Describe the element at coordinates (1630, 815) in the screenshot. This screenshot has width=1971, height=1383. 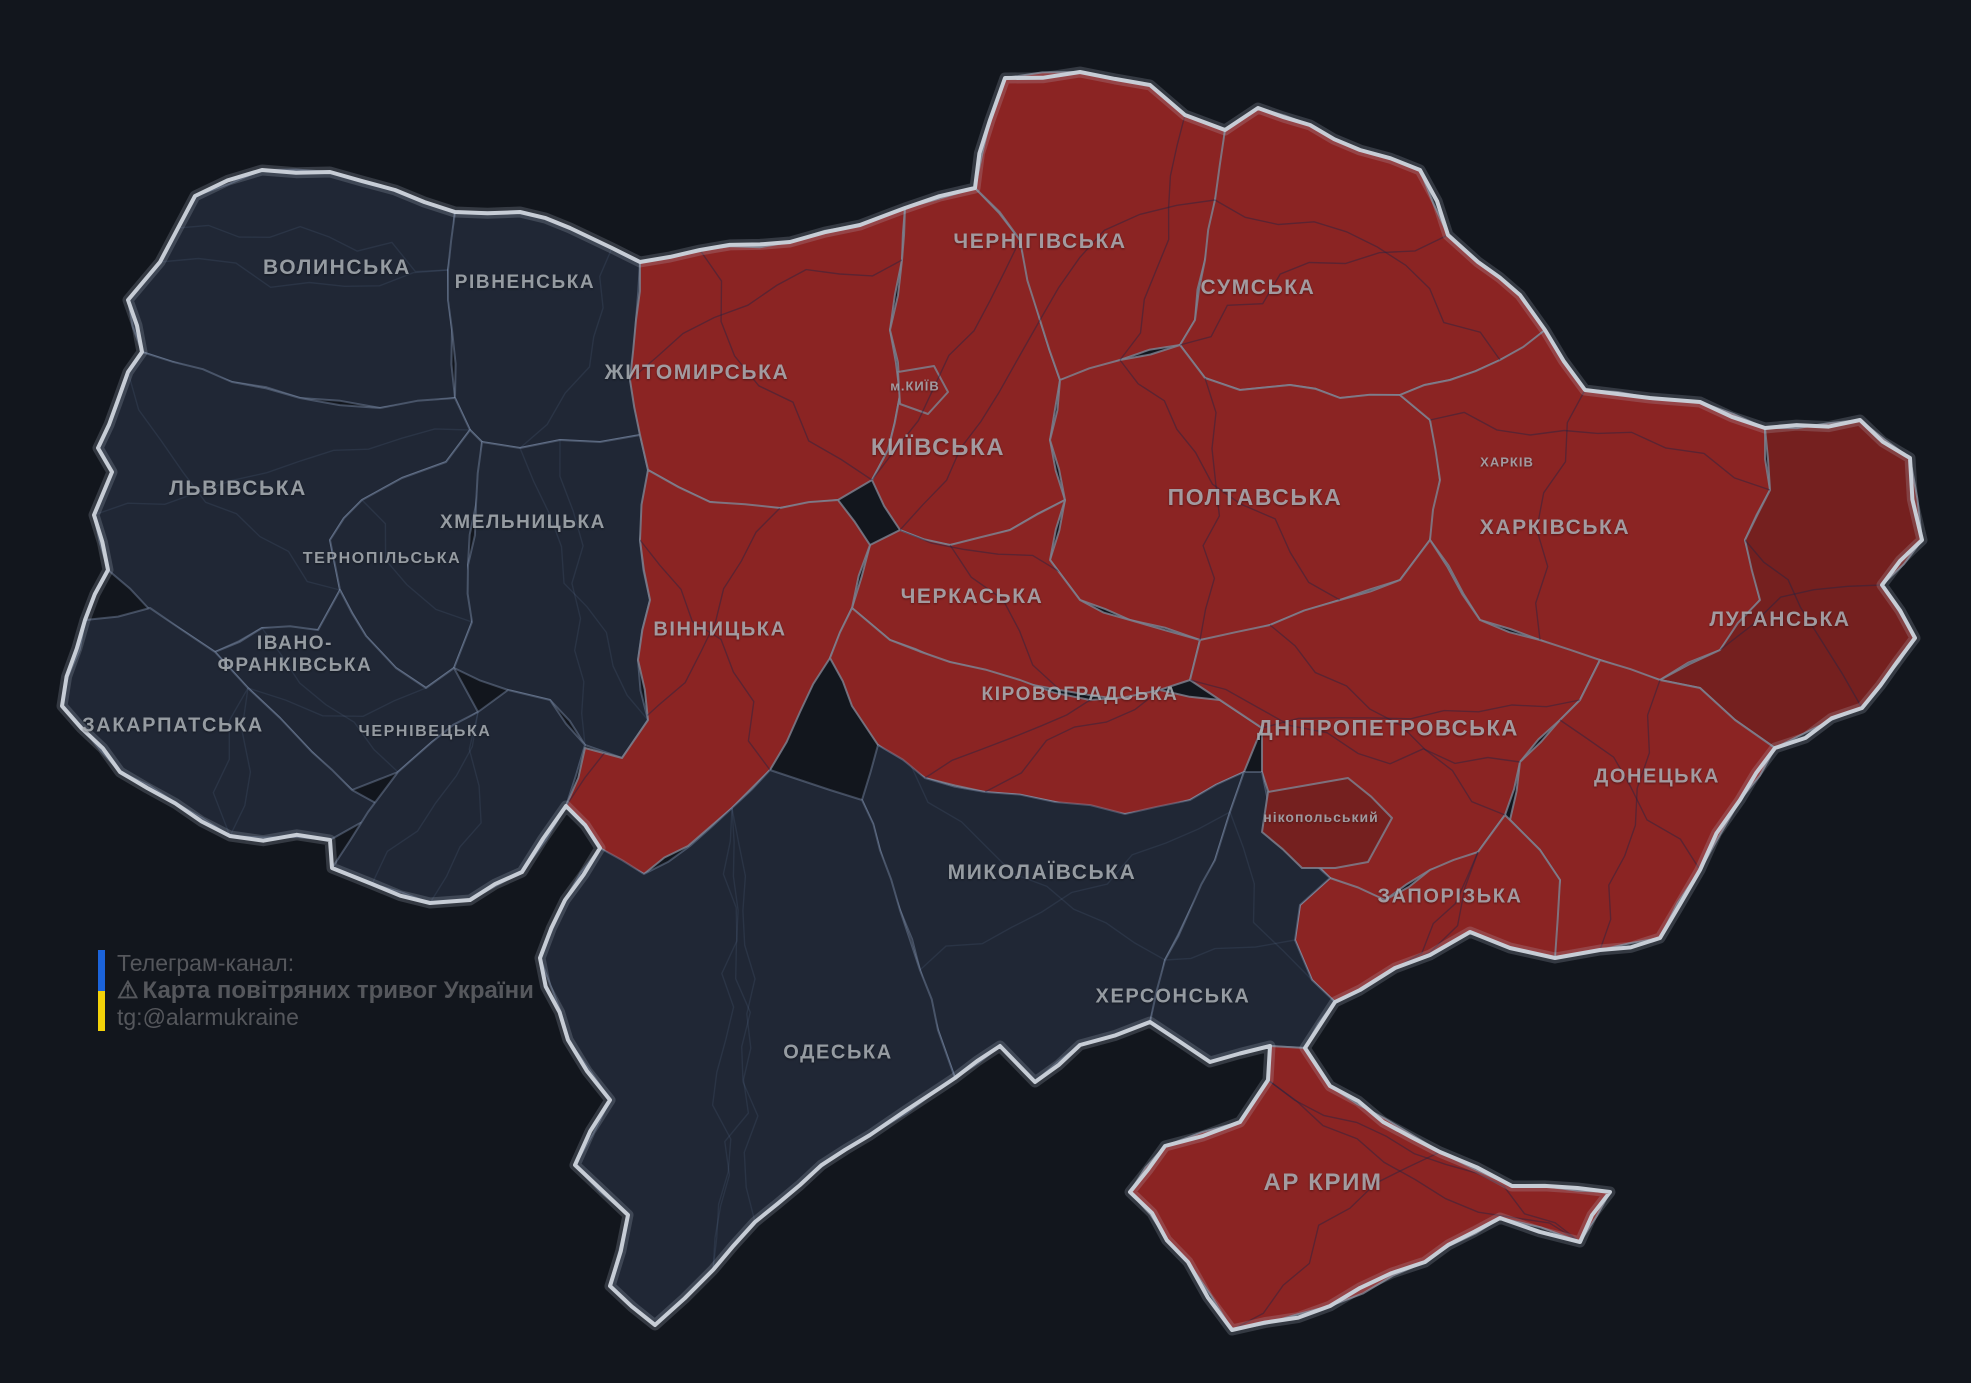
I see `raion-borders-donetsk` at that location.